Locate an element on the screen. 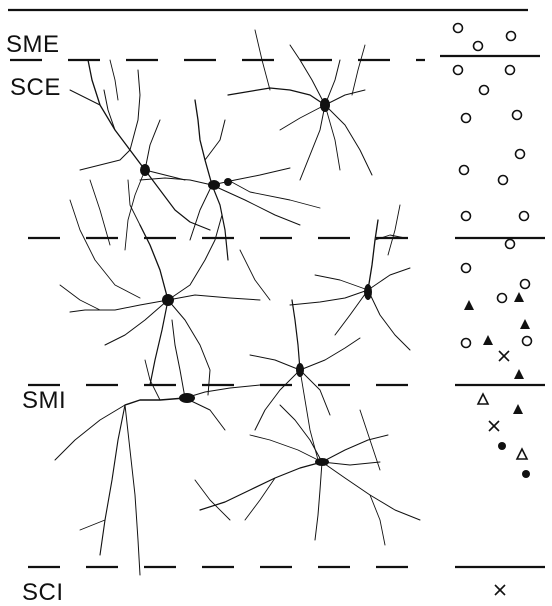 This screenshot has height=606, width=552. layer-label-sce: SCE is located at coordinates (35, 87).